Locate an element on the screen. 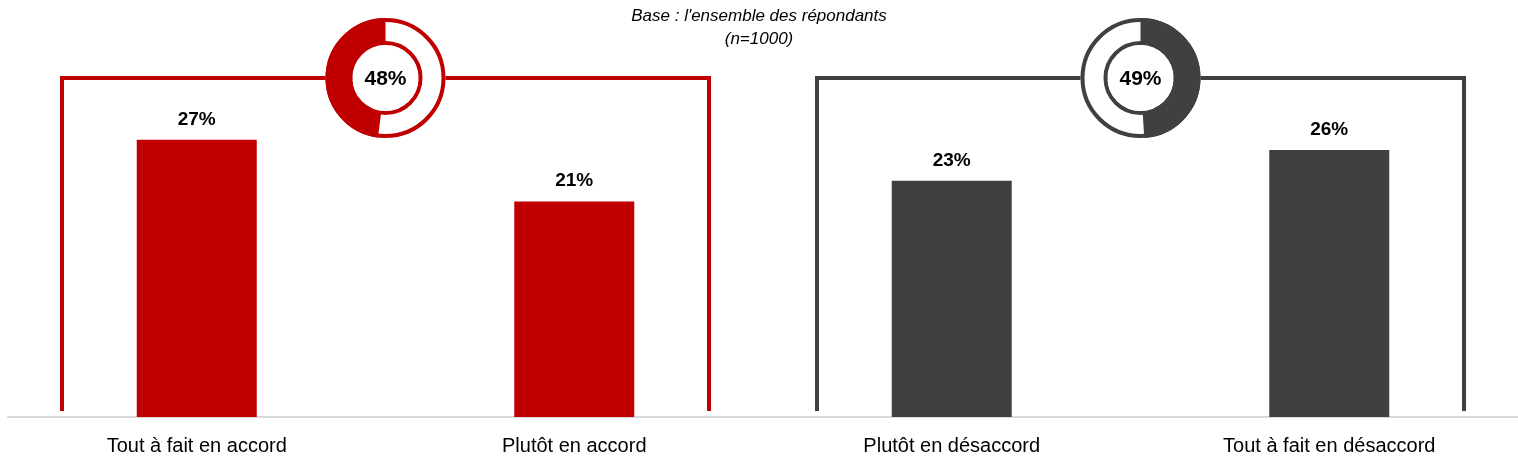 This screenshot has height=464, width=1518. x-tick-label: Plutôt en désaccord is located at coordinates (952, 445).